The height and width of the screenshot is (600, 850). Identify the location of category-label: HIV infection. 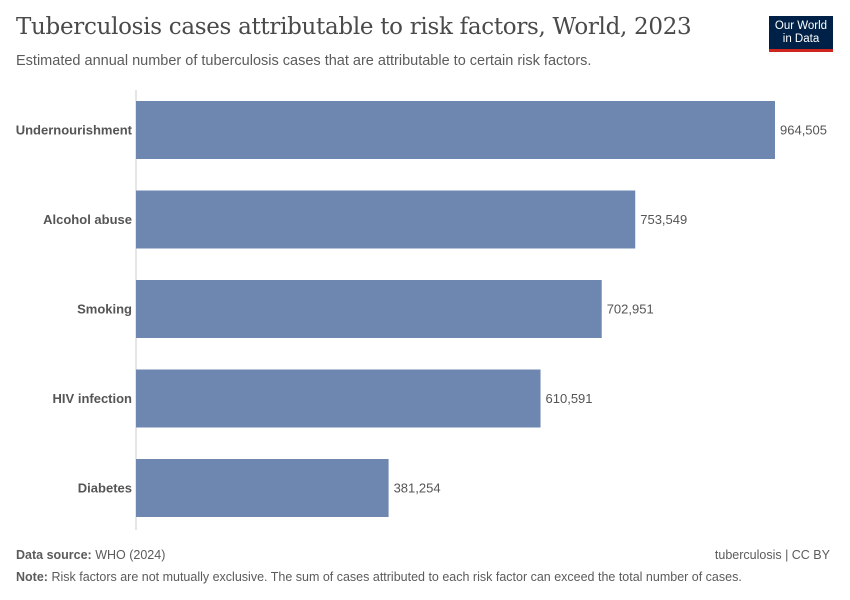
(93, 398).